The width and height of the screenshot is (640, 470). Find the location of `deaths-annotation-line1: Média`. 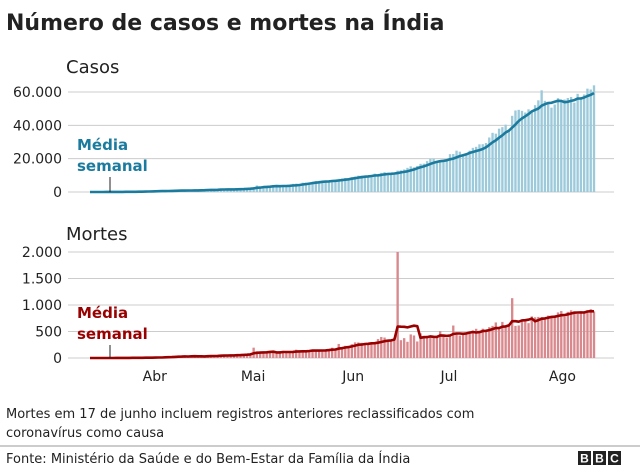

deaths-annotation-line1: Média is located at coordinates (102, 313).